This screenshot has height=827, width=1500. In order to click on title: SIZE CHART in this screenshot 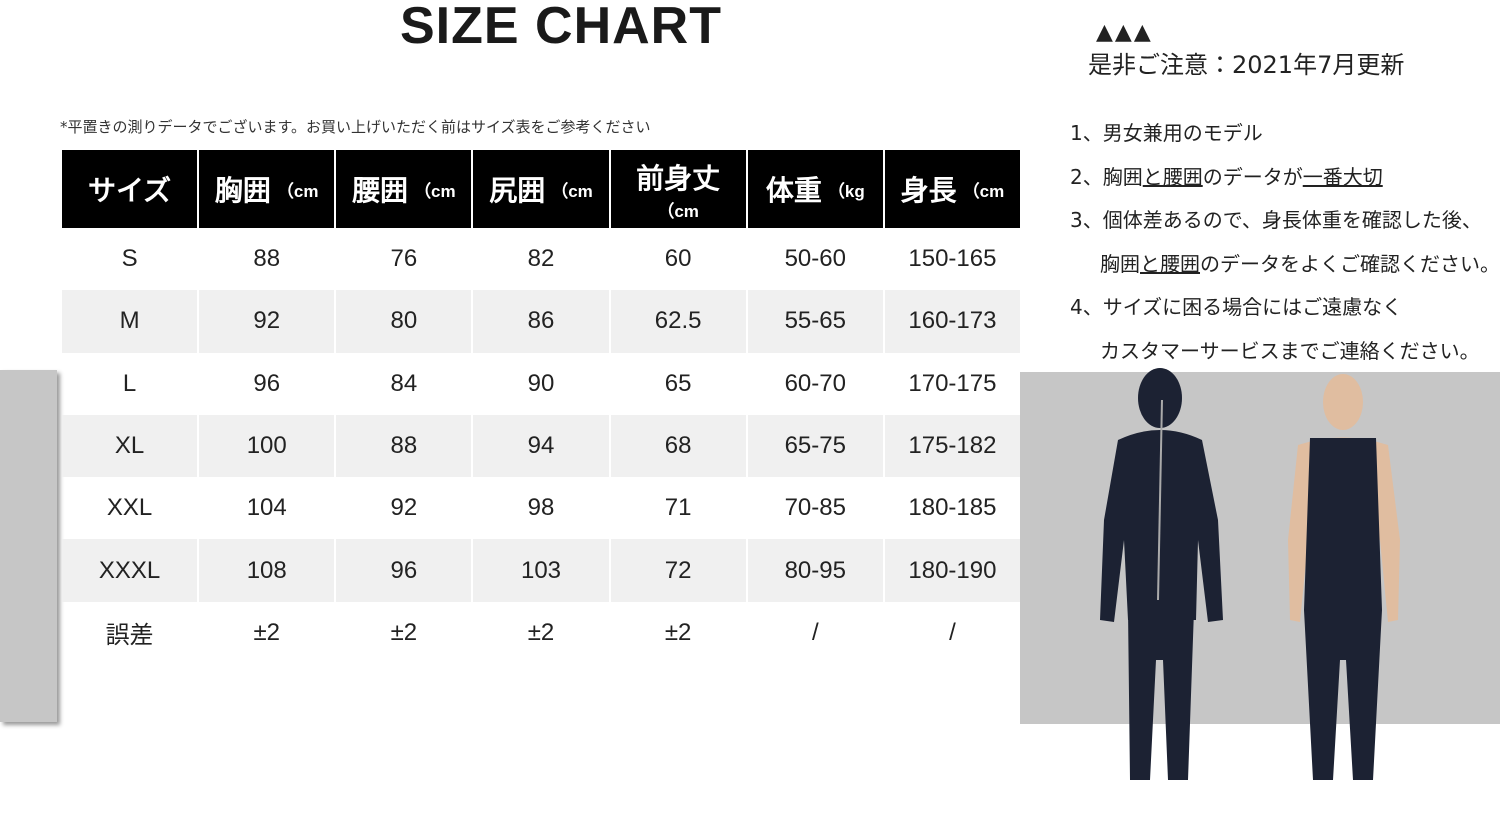, I will do `click(561, 27)`.